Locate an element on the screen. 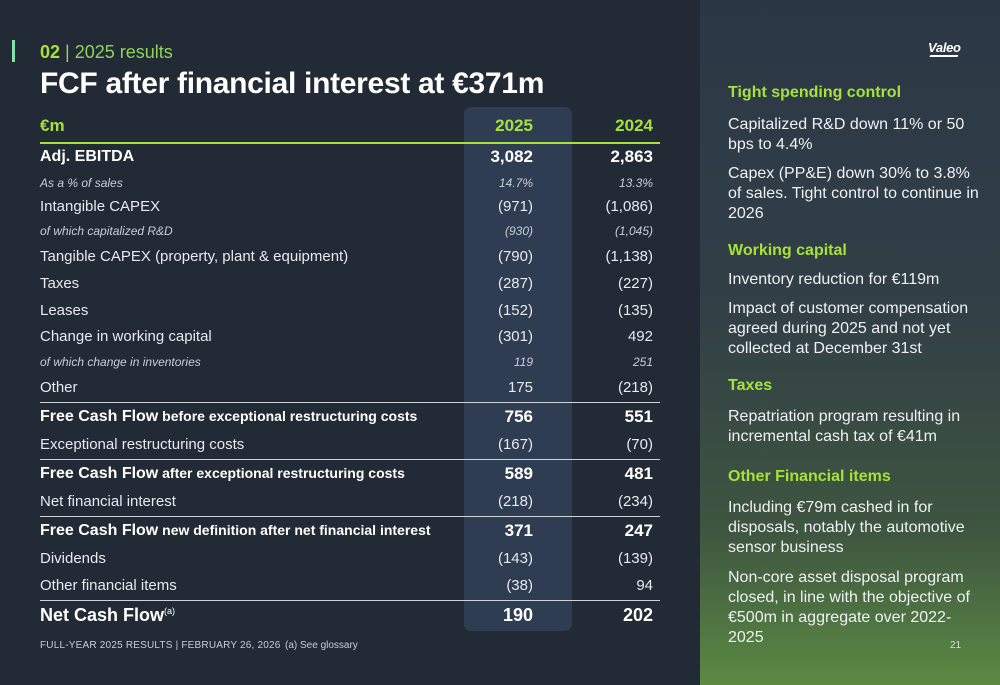 The height and width of the screenshot is (685, 1000). row-label: Net financial interest is located at coordinates (108, 501).